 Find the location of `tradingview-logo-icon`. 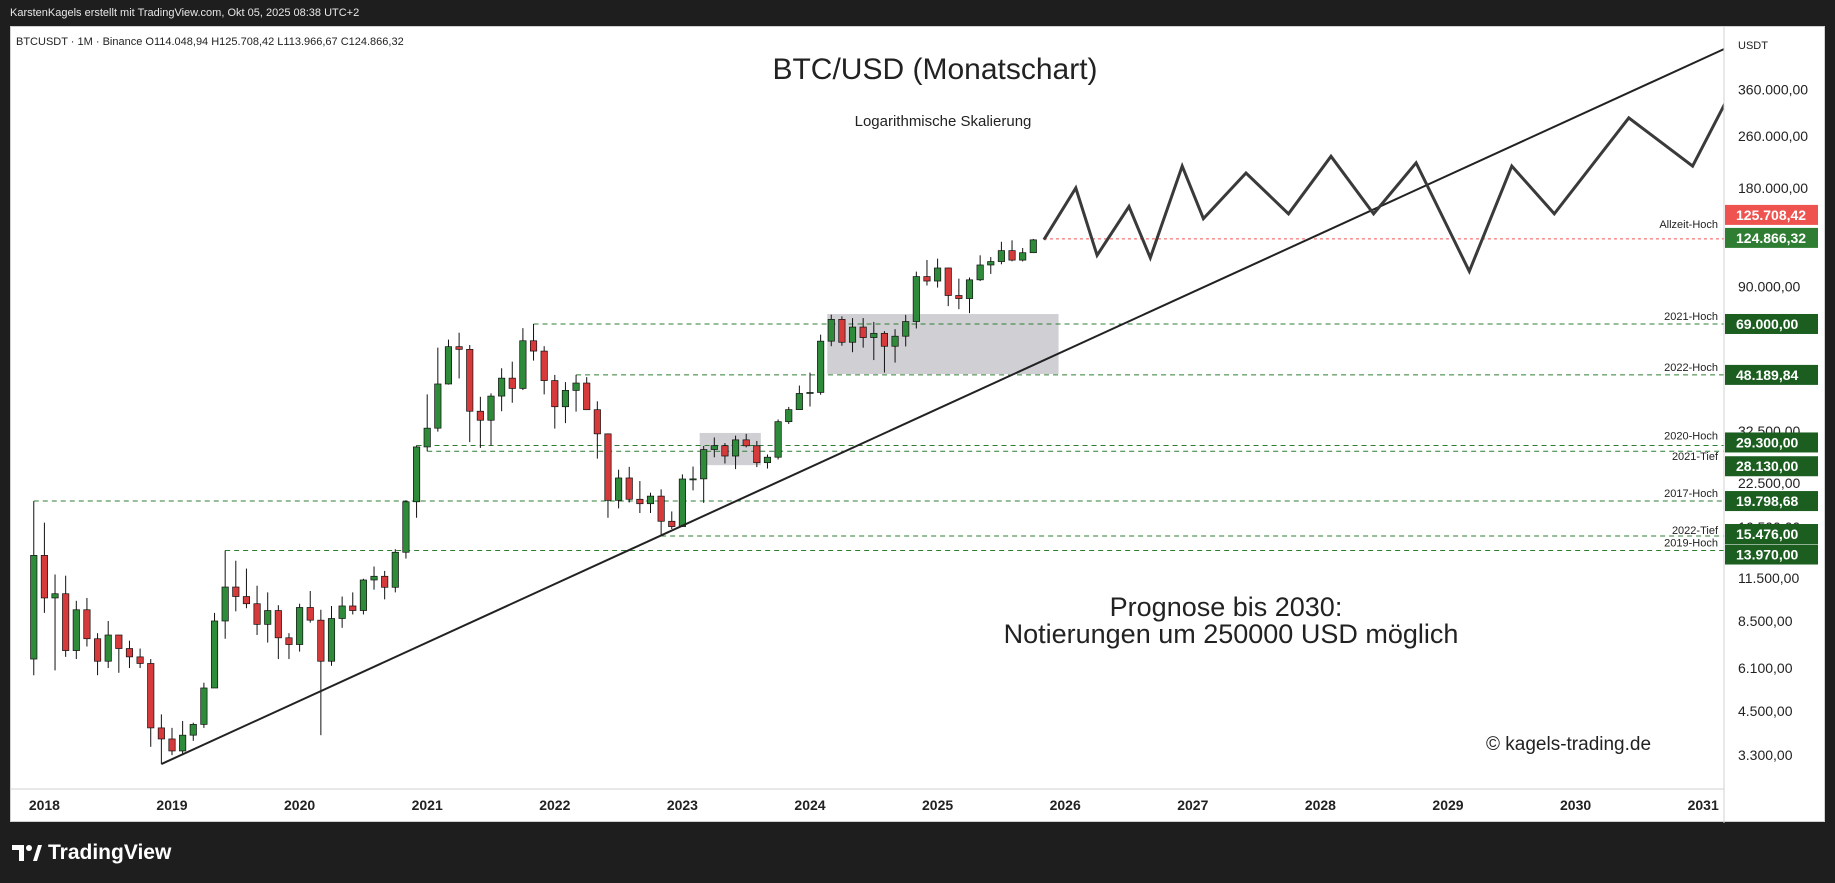

tradingview-logo-icon is located at coordinates (27, 853).